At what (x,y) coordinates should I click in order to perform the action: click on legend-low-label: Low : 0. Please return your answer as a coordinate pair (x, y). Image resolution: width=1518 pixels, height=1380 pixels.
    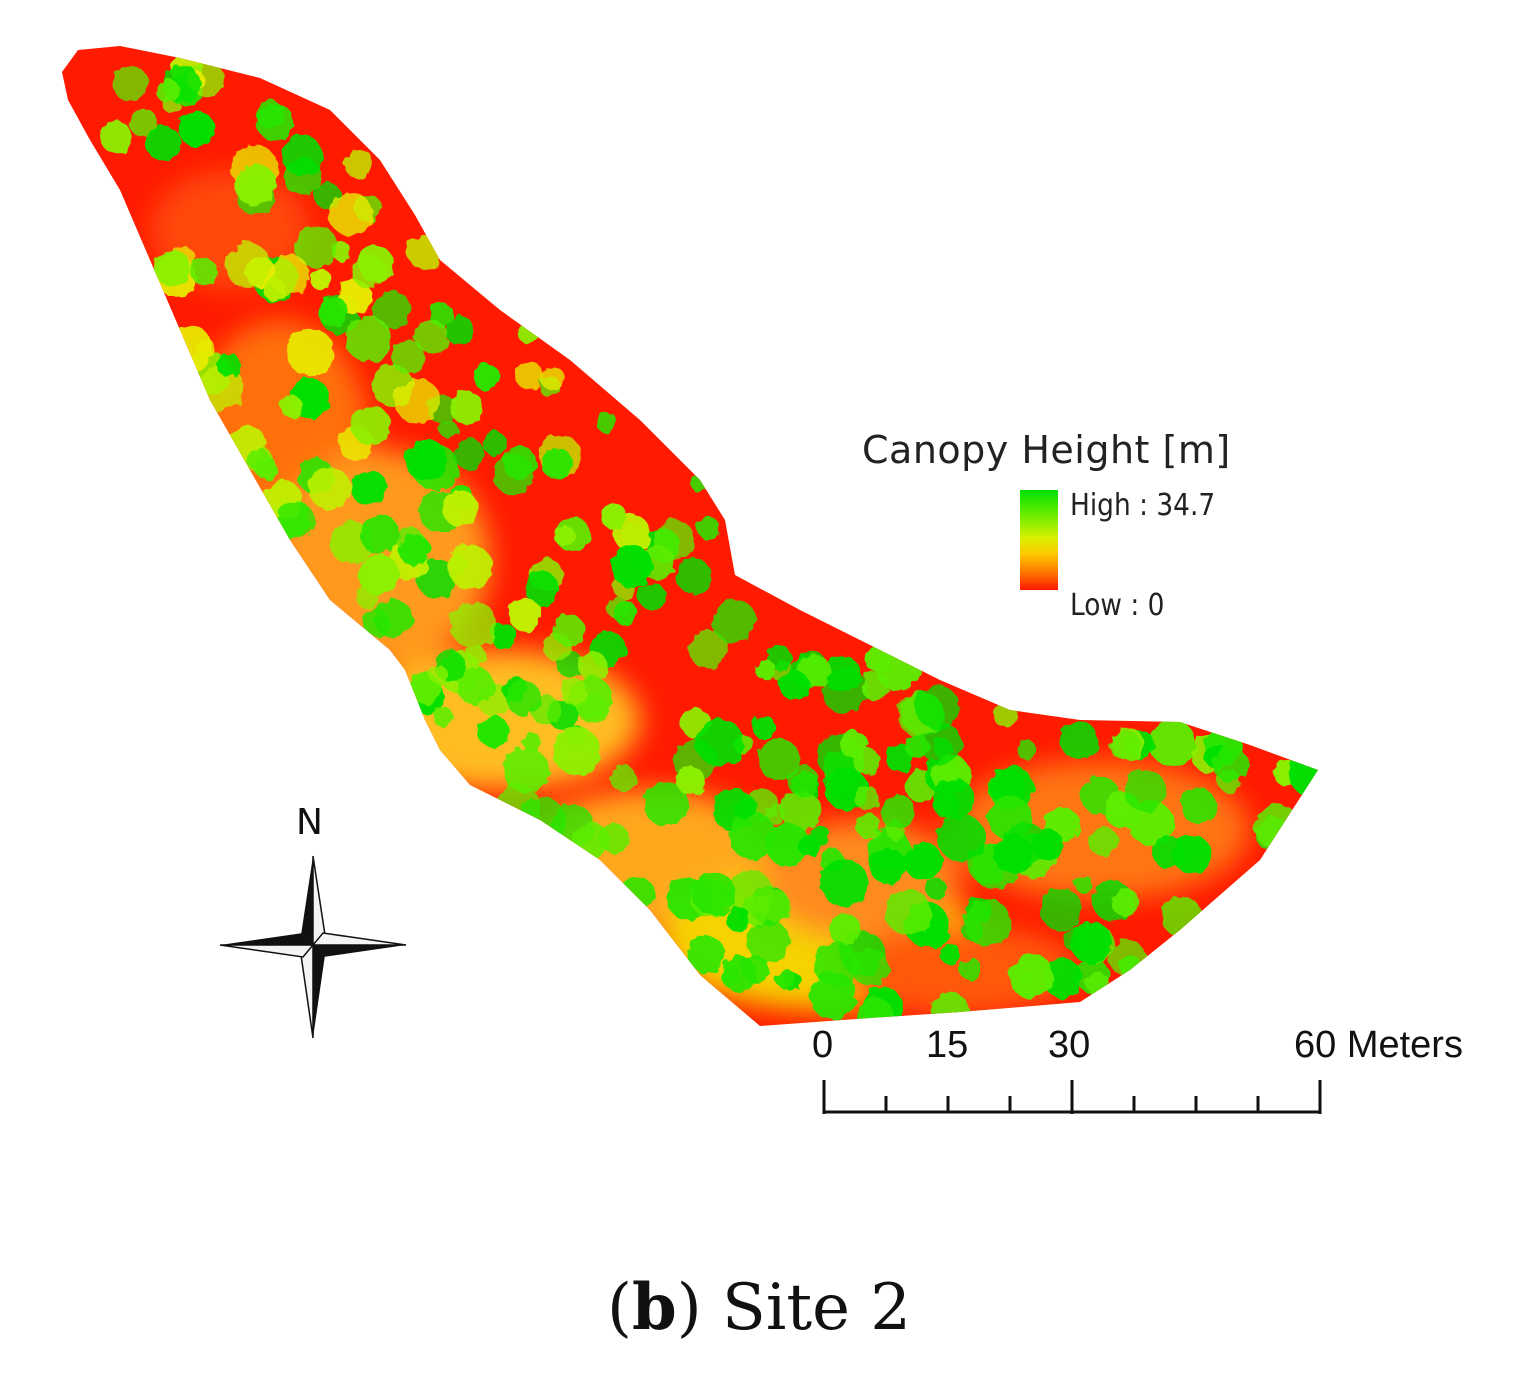
    Looking at the image, I should click on (1117, 605).